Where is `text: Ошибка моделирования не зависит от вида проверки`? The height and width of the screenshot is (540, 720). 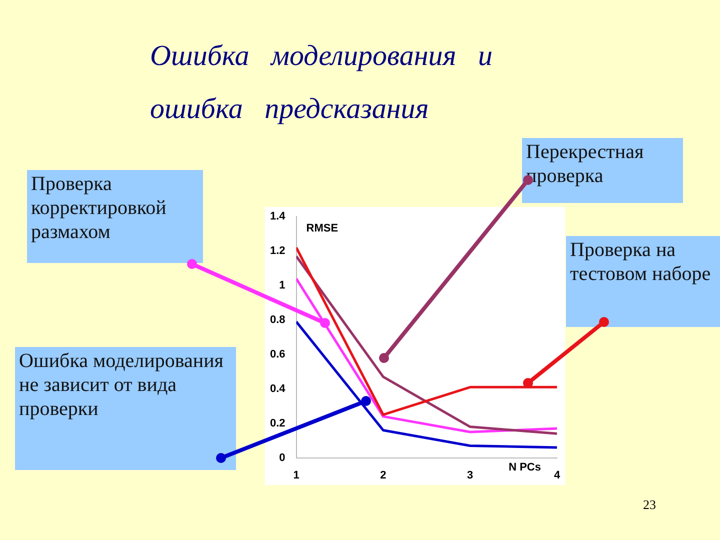 text: Ошибка моделирования не зависит от вида проверки is located at coordinates (125, 408).